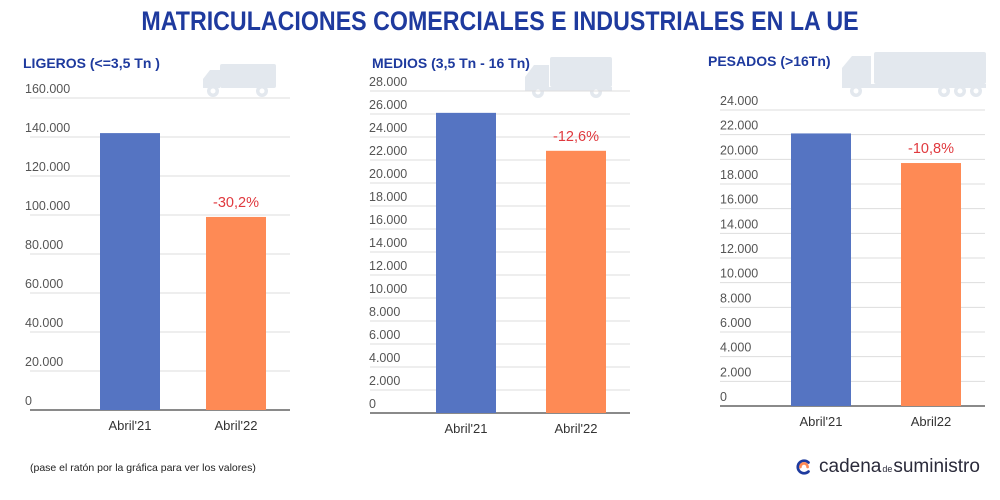  I want to click on chart-title-pesados: PESADOS (>16Tn), so click(769, 61).